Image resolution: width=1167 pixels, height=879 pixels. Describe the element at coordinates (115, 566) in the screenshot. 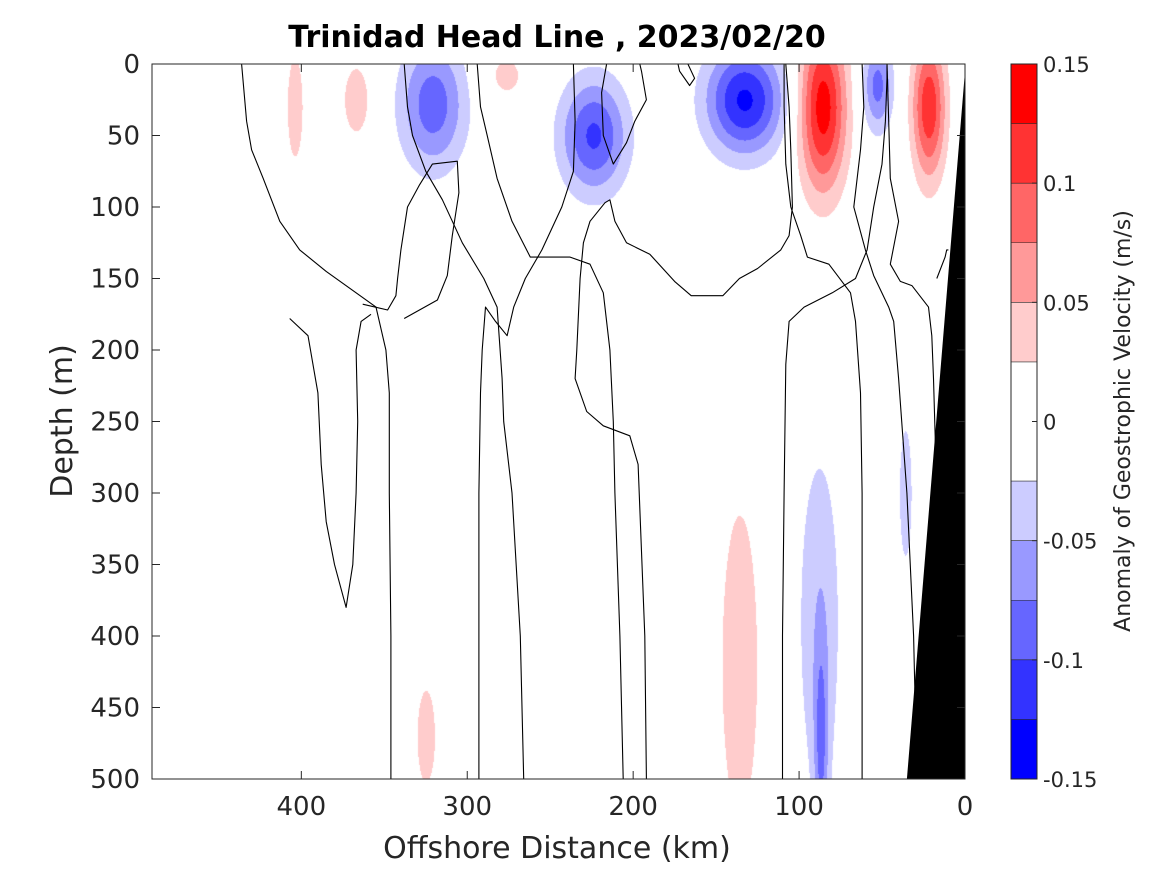

I see `y-tick-label: 350` at that location.